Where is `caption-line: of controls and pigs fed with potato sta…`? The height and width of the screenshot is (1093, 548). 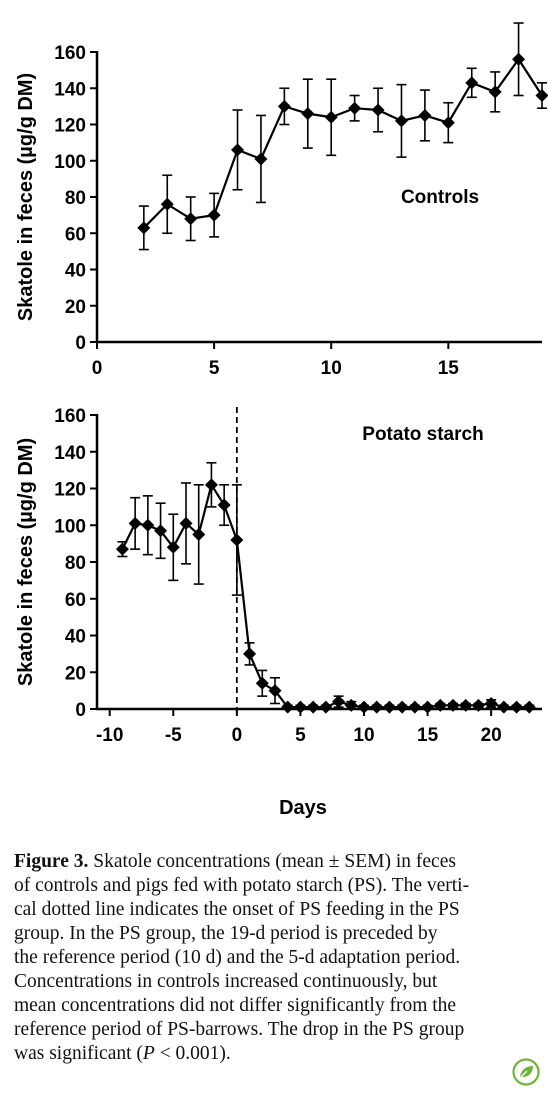
caption-line: of controls and pigs fed with potato sta… is located at coordinates (242, 885).